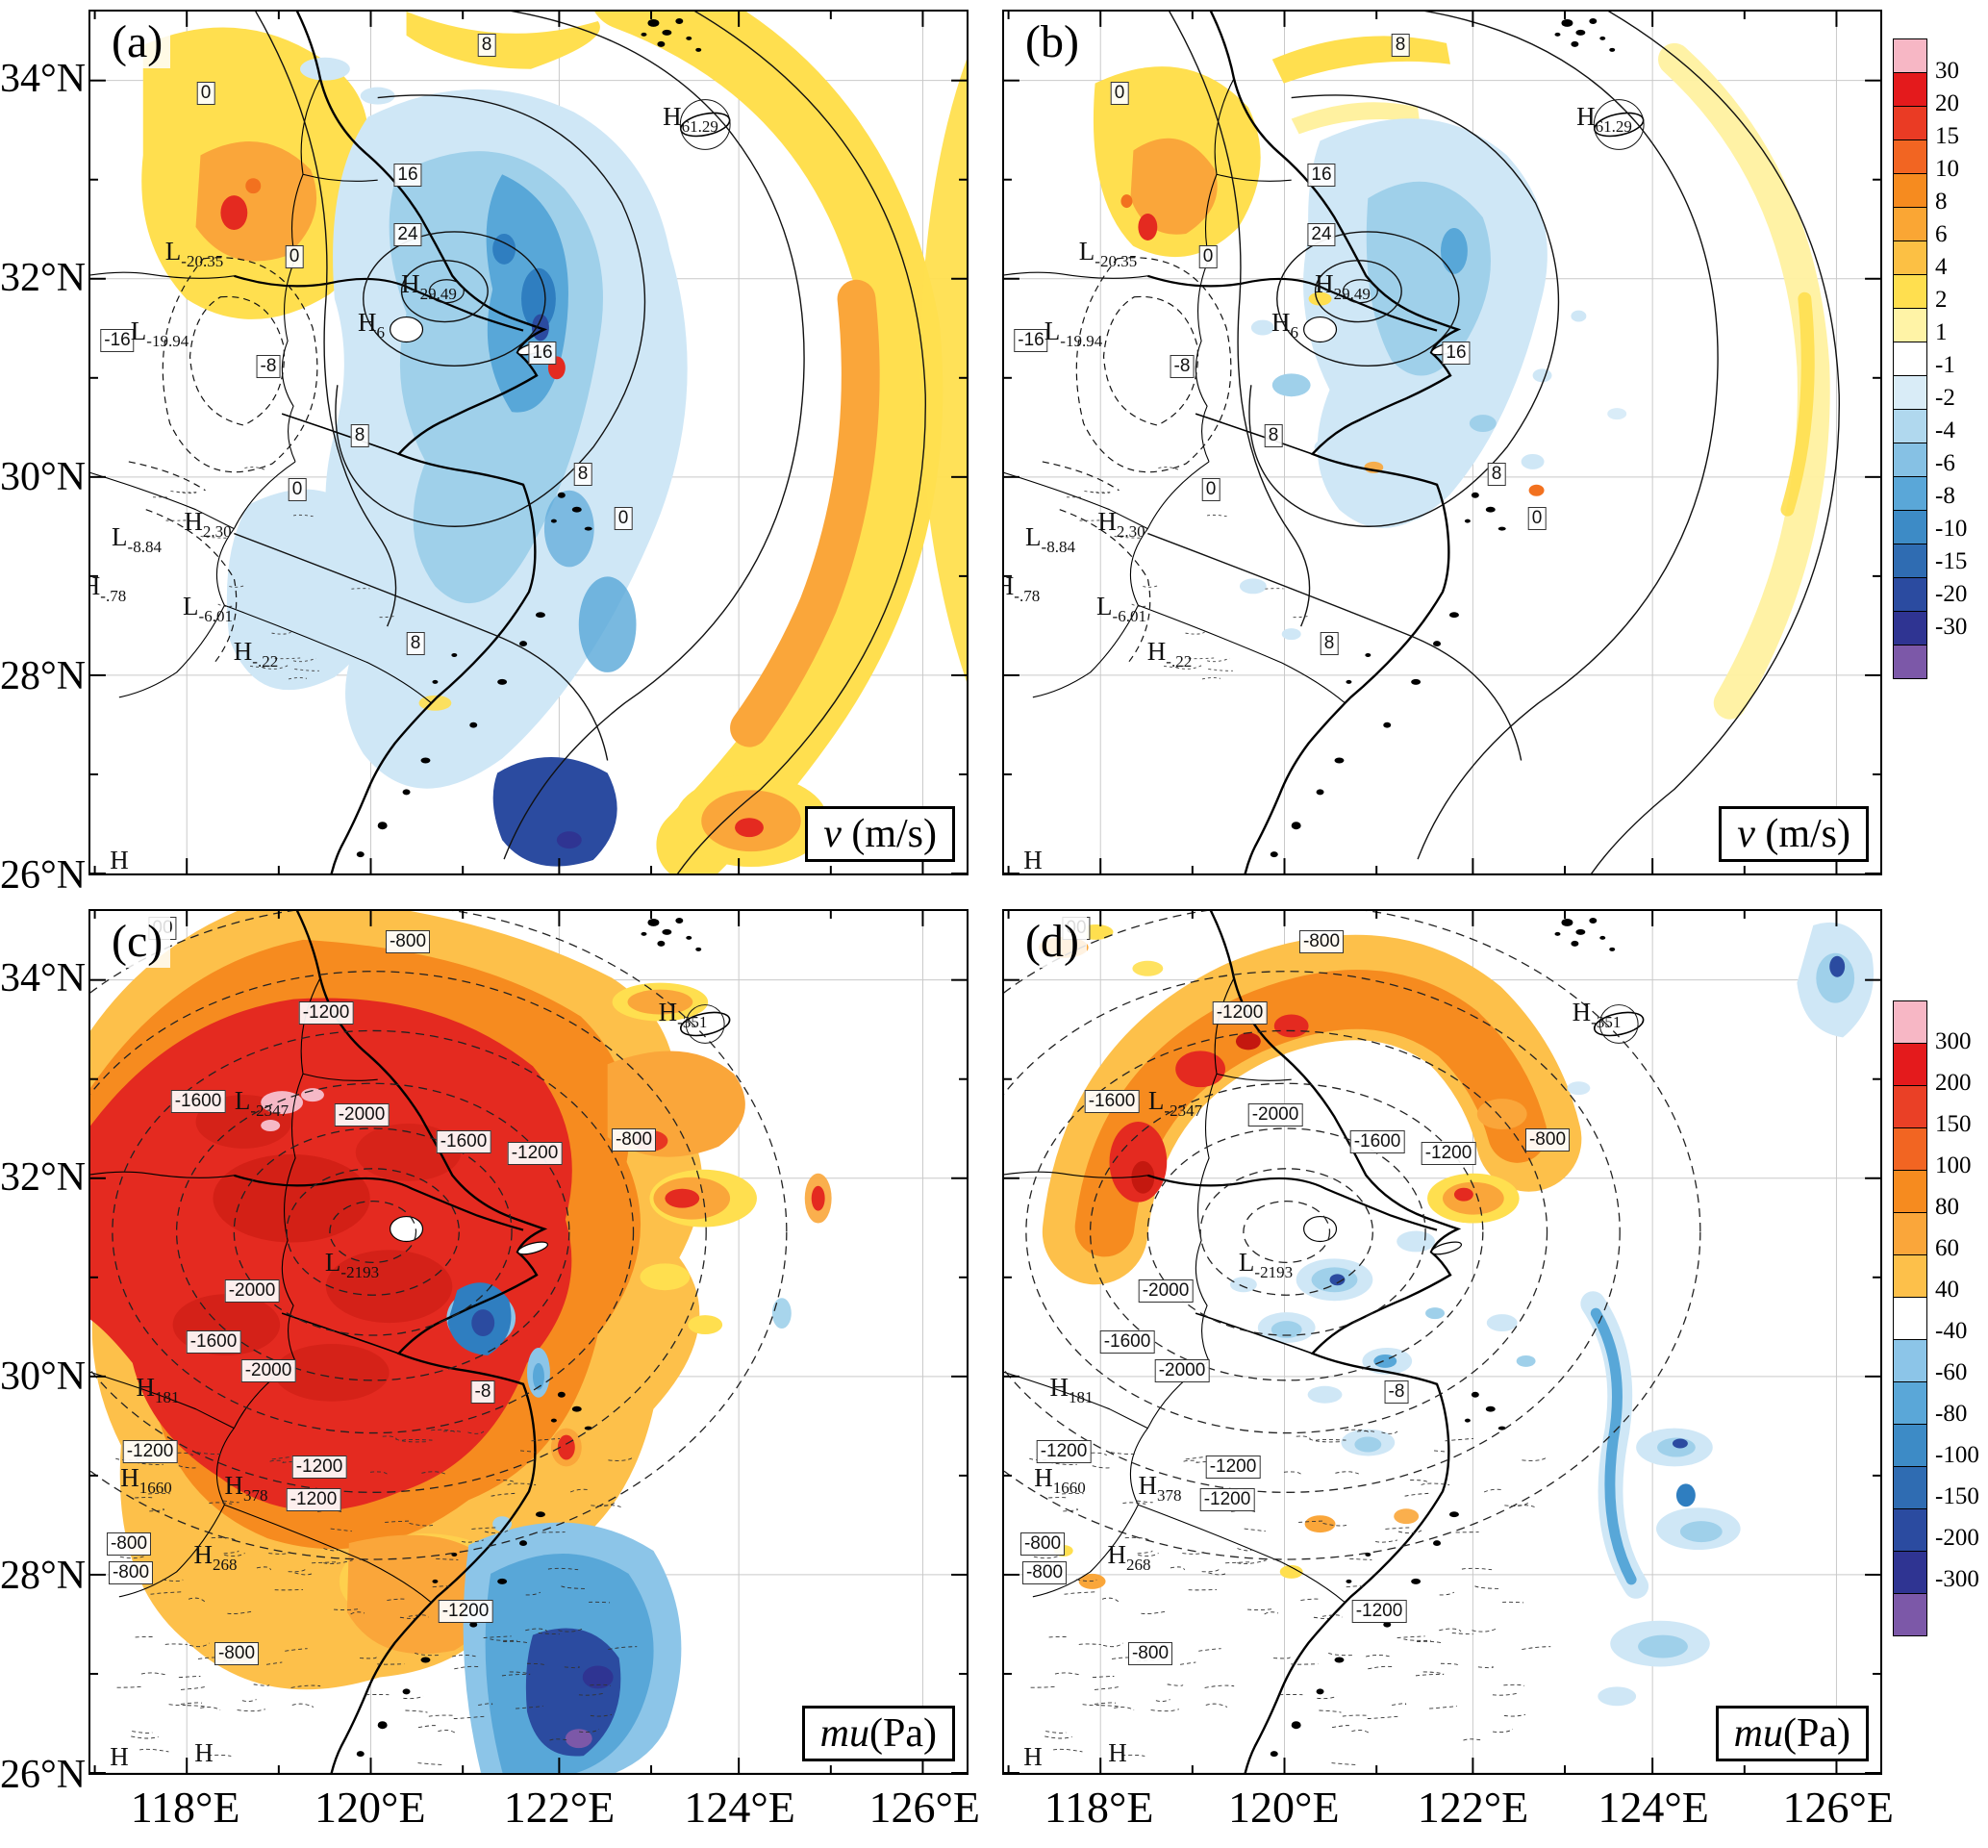  Describe the element at coordinates (43, 278) in the screenshot. I see `lat-tick-label: 32°N` at that location.